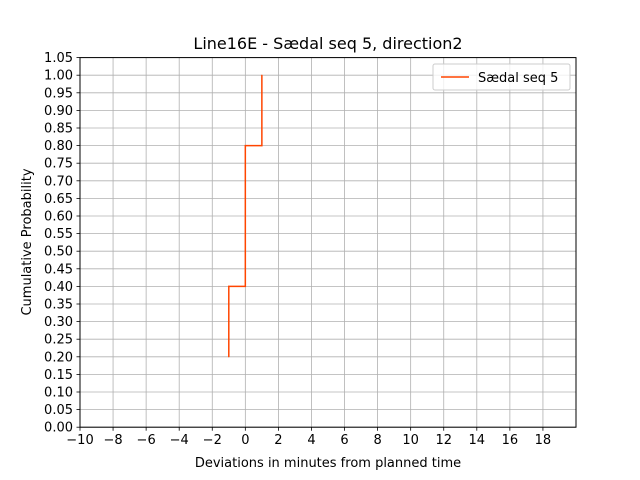 This screenshot has height=480, width=640. I want to click on x-tick-label: 10, so click(410, 440).